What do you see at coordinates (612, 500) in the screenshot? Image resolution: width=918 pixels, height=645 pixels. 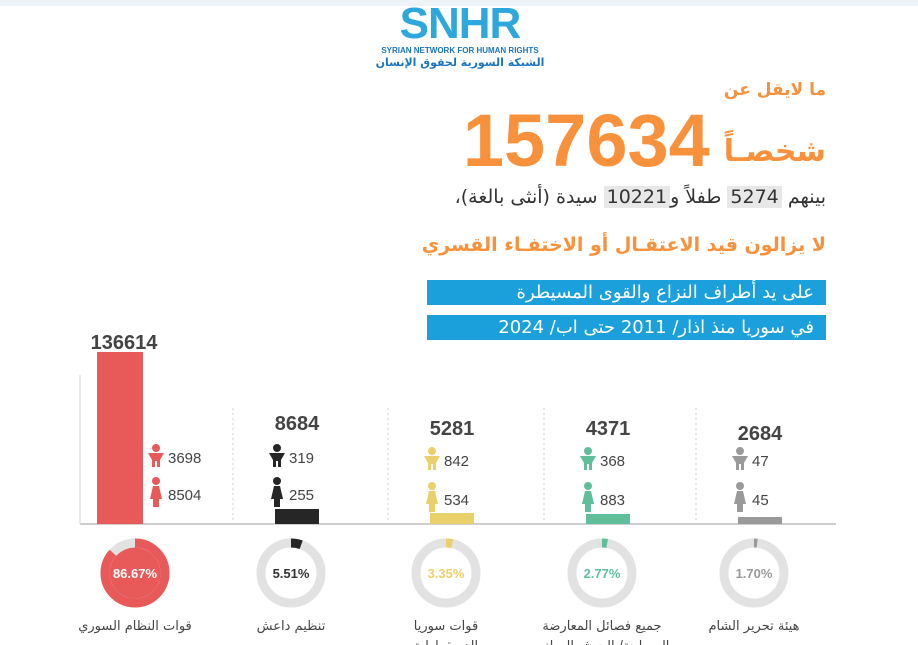 I see `women-count-label: 883` at bounding box center [612, 500].